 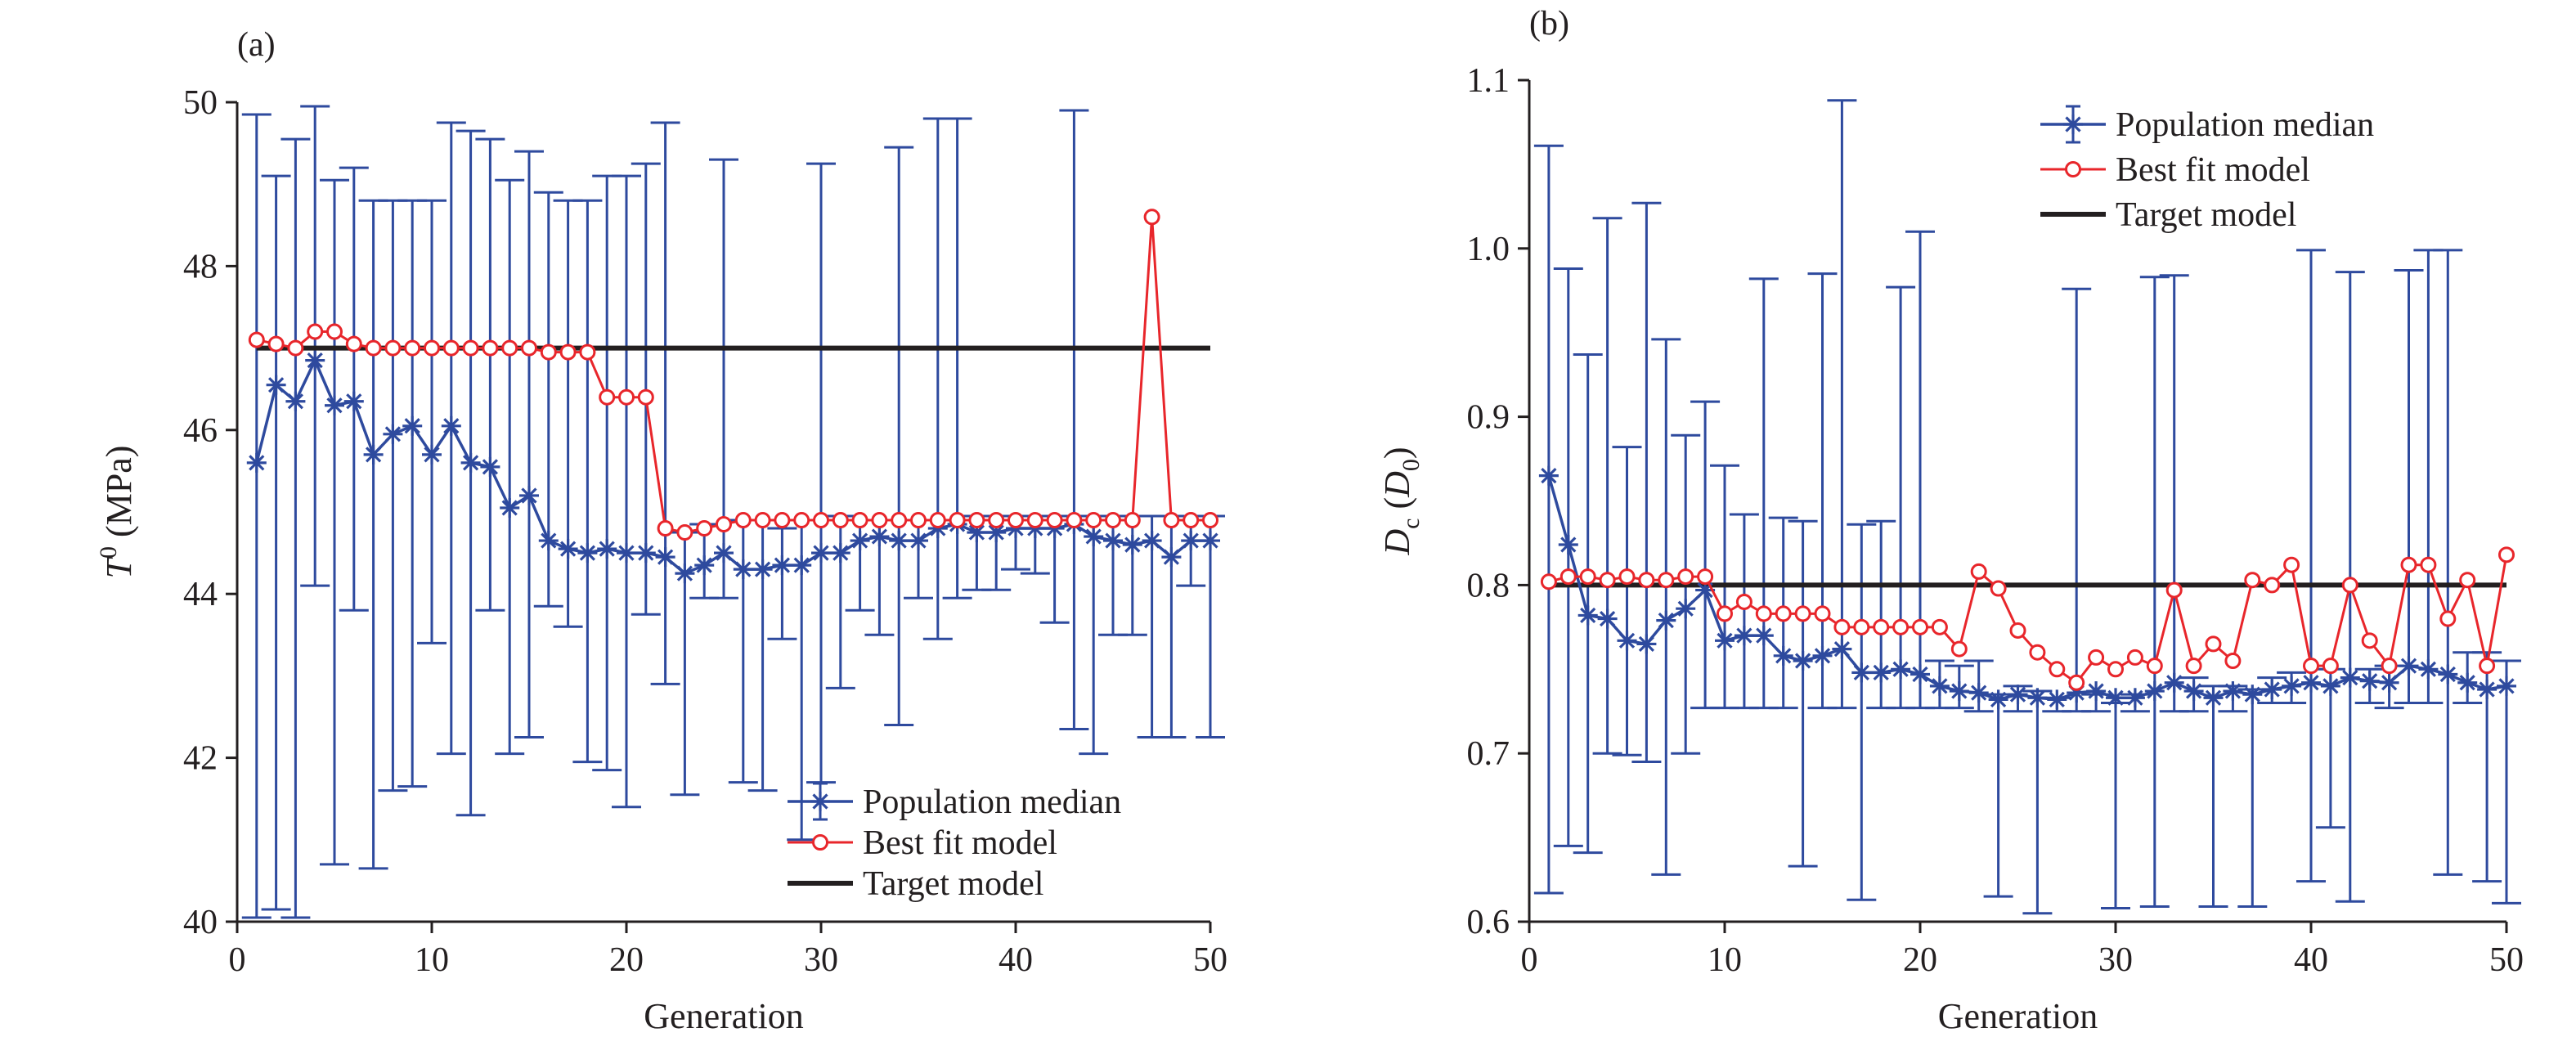 What do you see at coordinates (432, 960) in the screenshot?
I see `x-tick-label: 10` at bounding box center [432, 960].